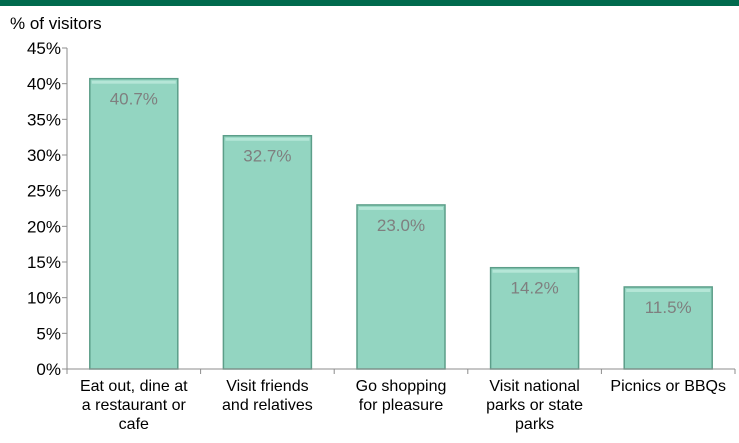 The width and height of the screenshot is (739, 443). What do you see at coordinates (134, 99) in the screenshot?
I see `value-label: 40.7%` at bounding box center [134, 99].